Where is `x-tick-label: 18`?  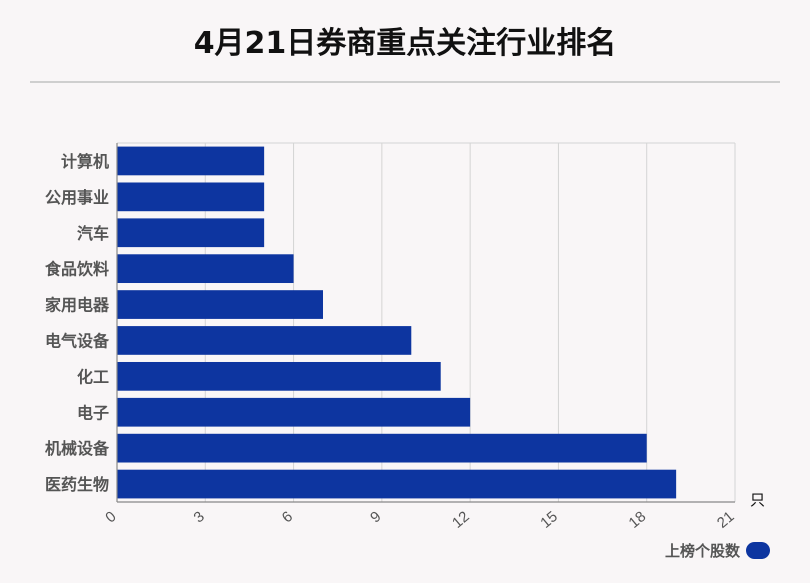
x-tick-label: 18 is located at coordinates (638, 520).